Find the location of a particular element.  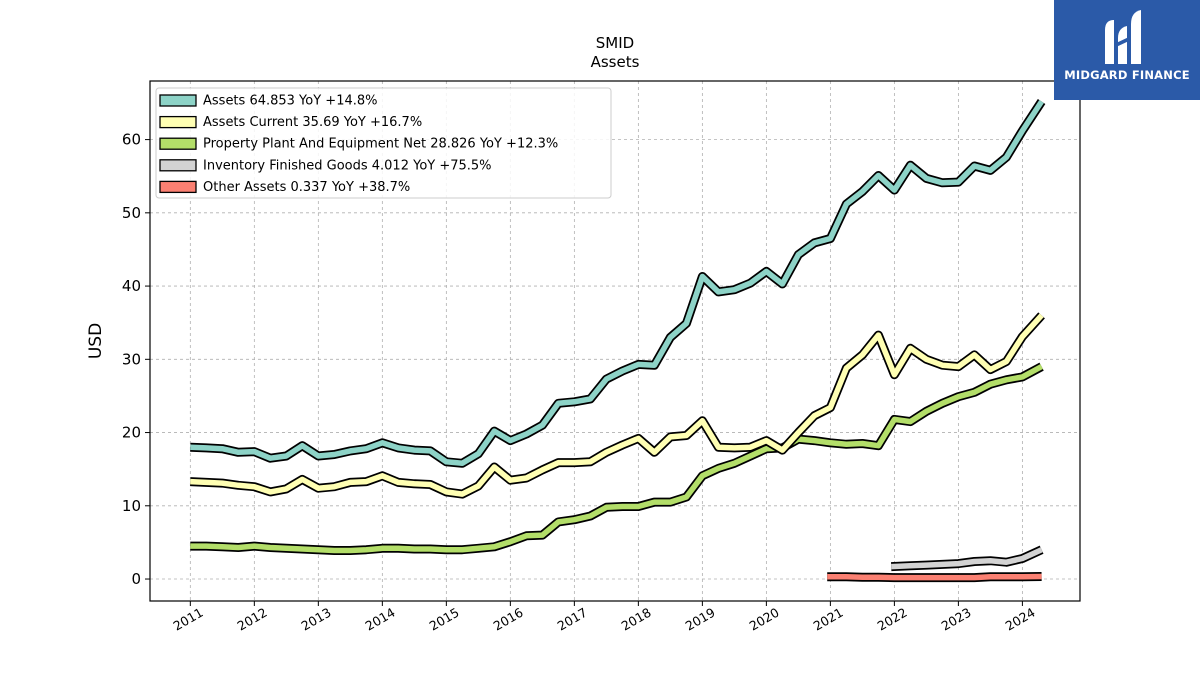

x-tick-label: 2011 is located at coordinates (188, 619).